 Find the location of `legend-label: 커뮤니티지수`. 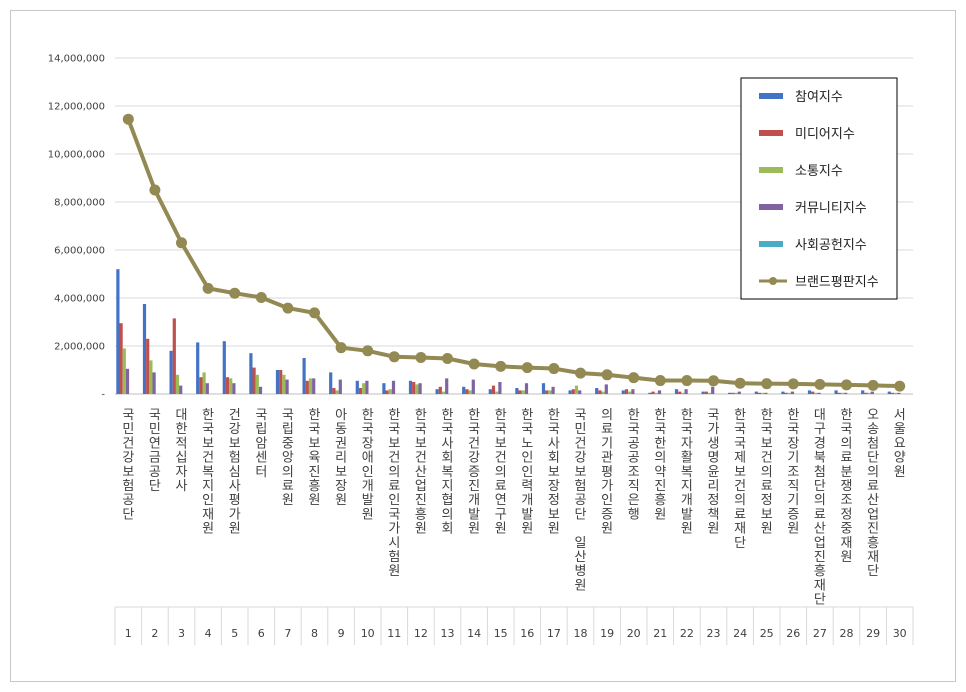

legend-label: 커뮤니티지수 is located at coordinates (831, 208).